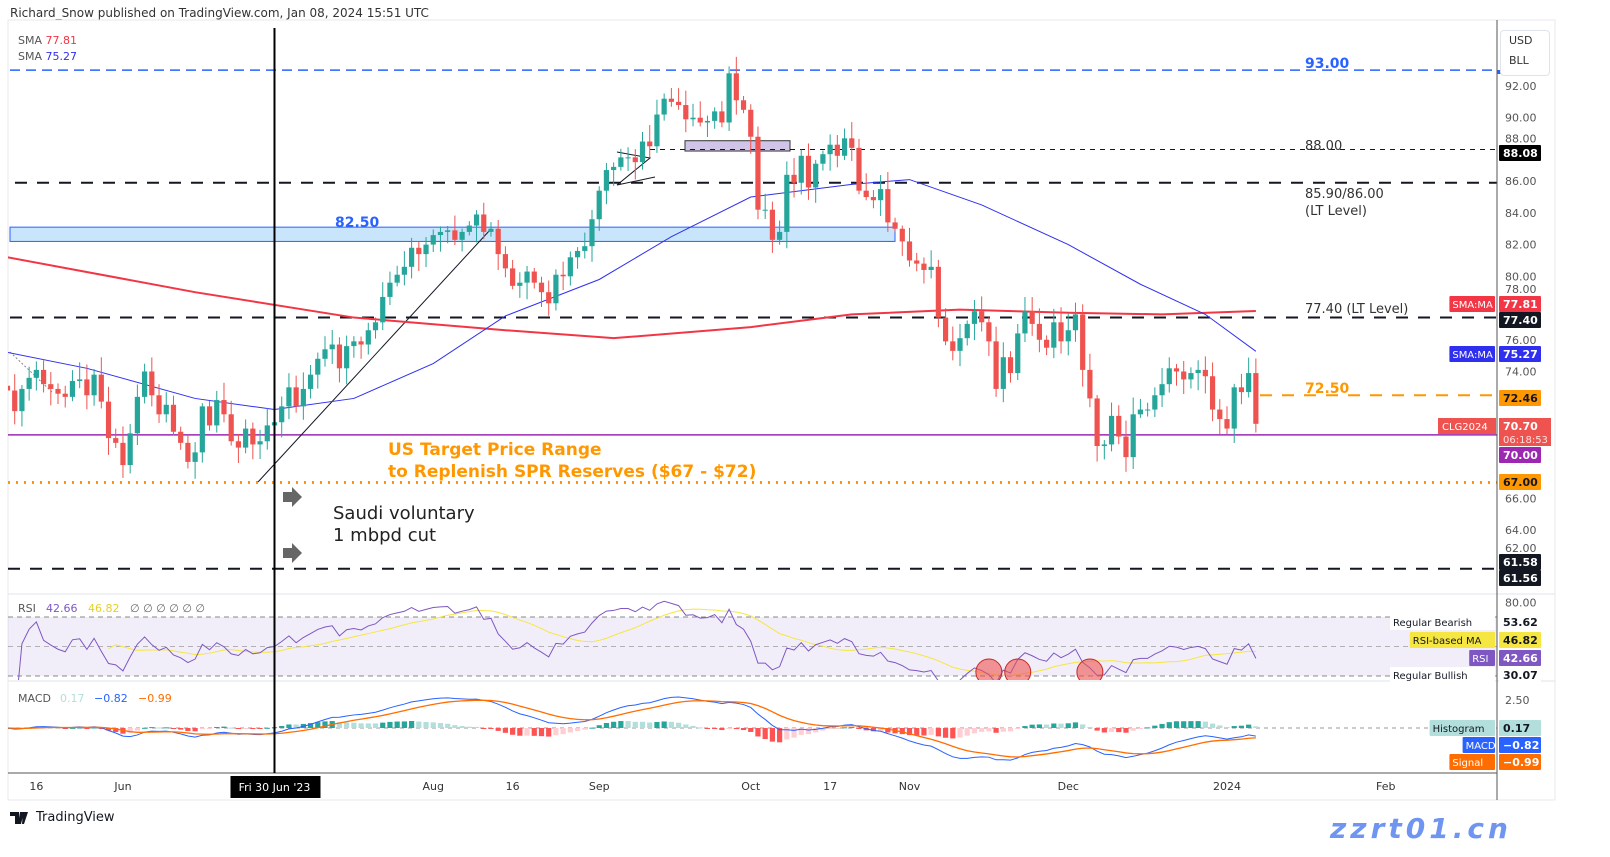  Describe the element at coordinates (47, 56) in the screenshot. I see `sma50-legend: SMA 75.27` at that location.